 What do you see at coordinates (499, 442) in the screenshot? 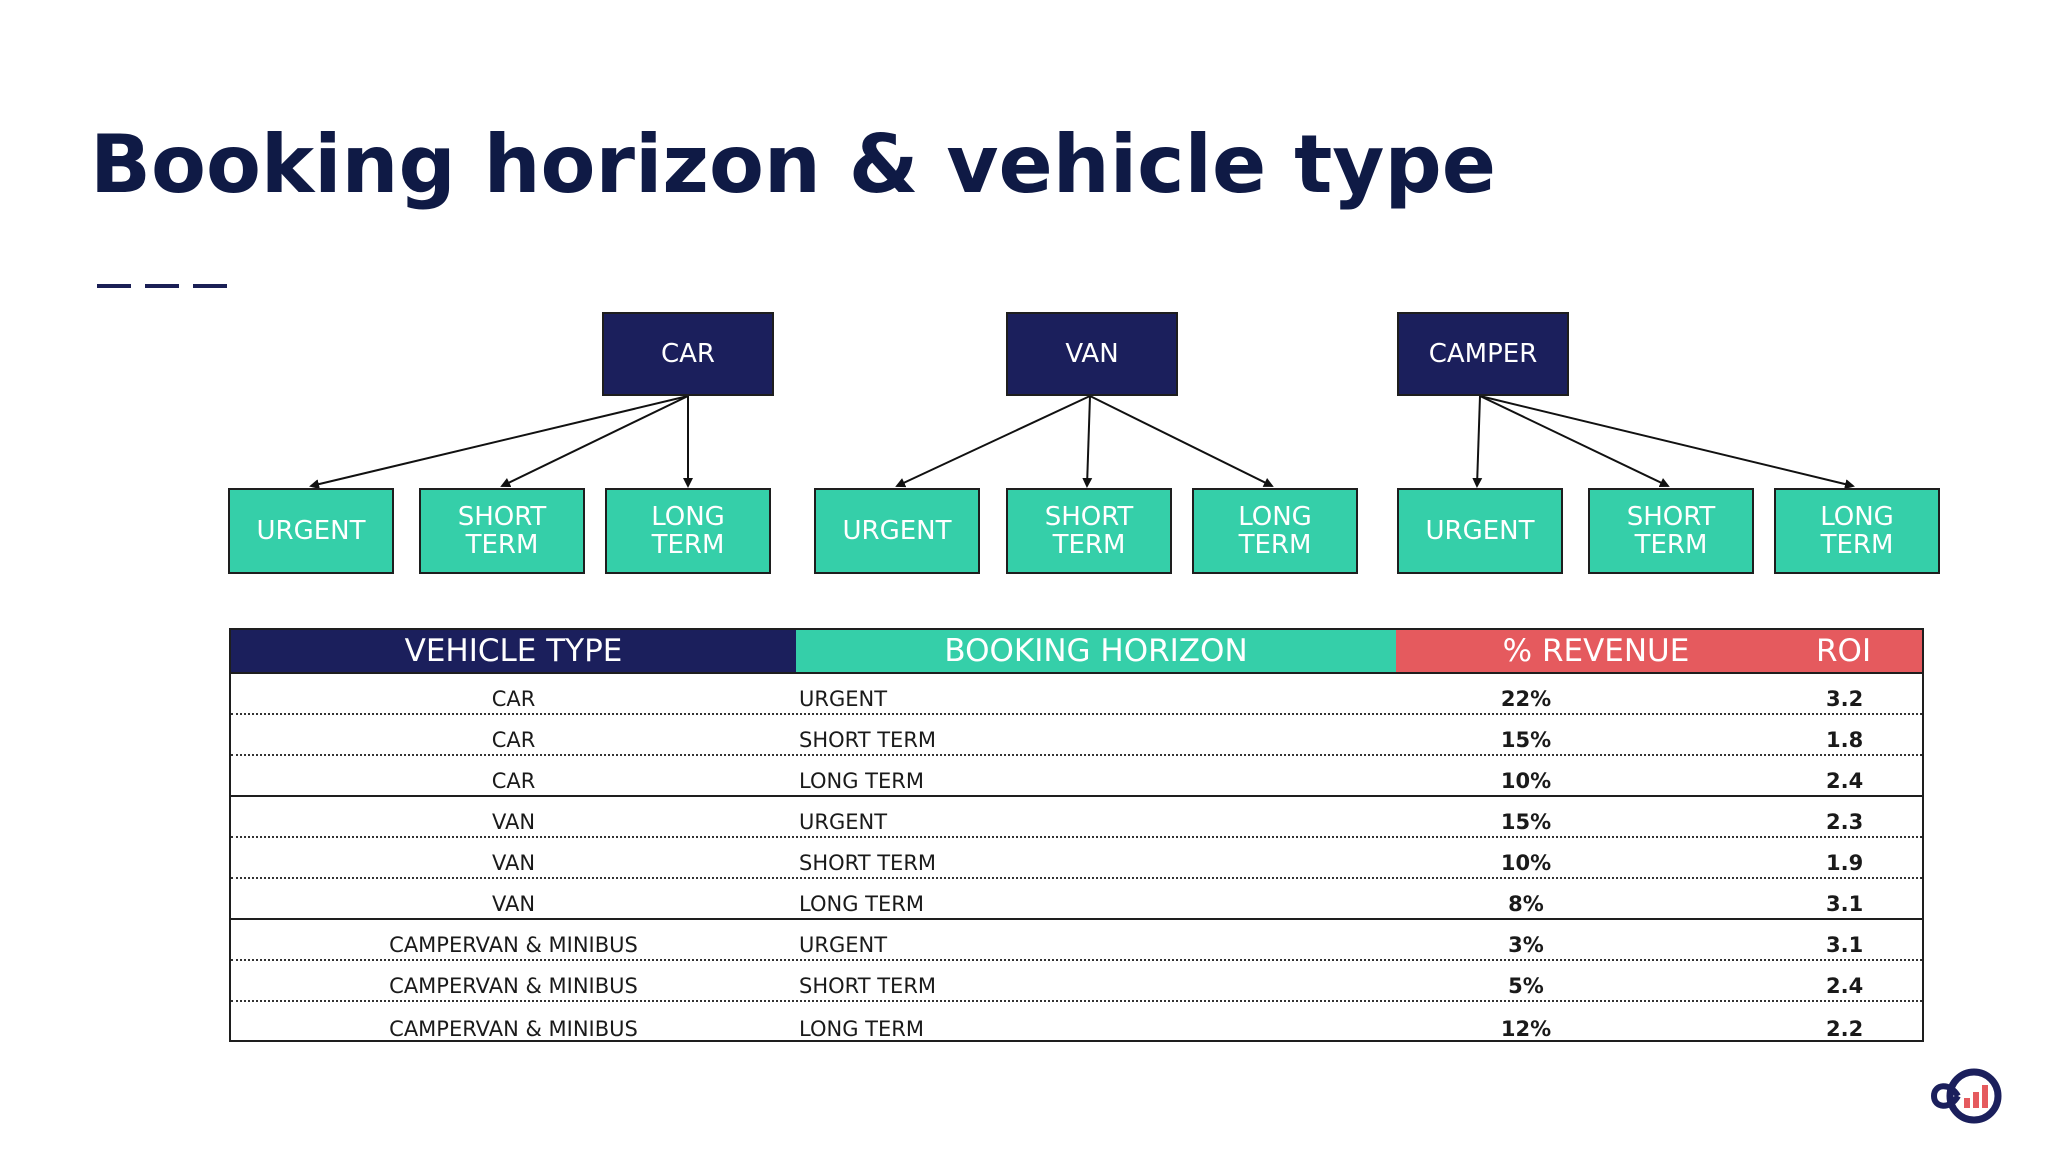
I see `connector-car-urgent` at bounding box center [499, 442].